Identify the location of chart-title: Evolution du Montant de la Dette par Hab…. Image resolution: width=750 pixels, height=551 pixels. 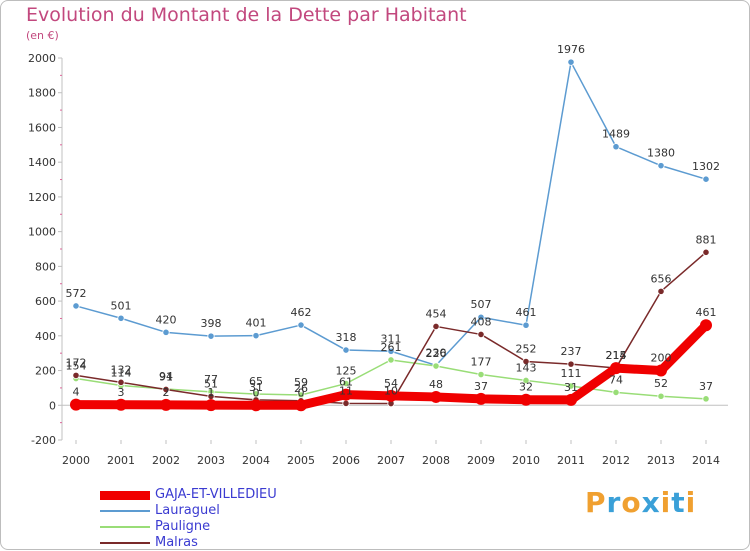
(246, 15).